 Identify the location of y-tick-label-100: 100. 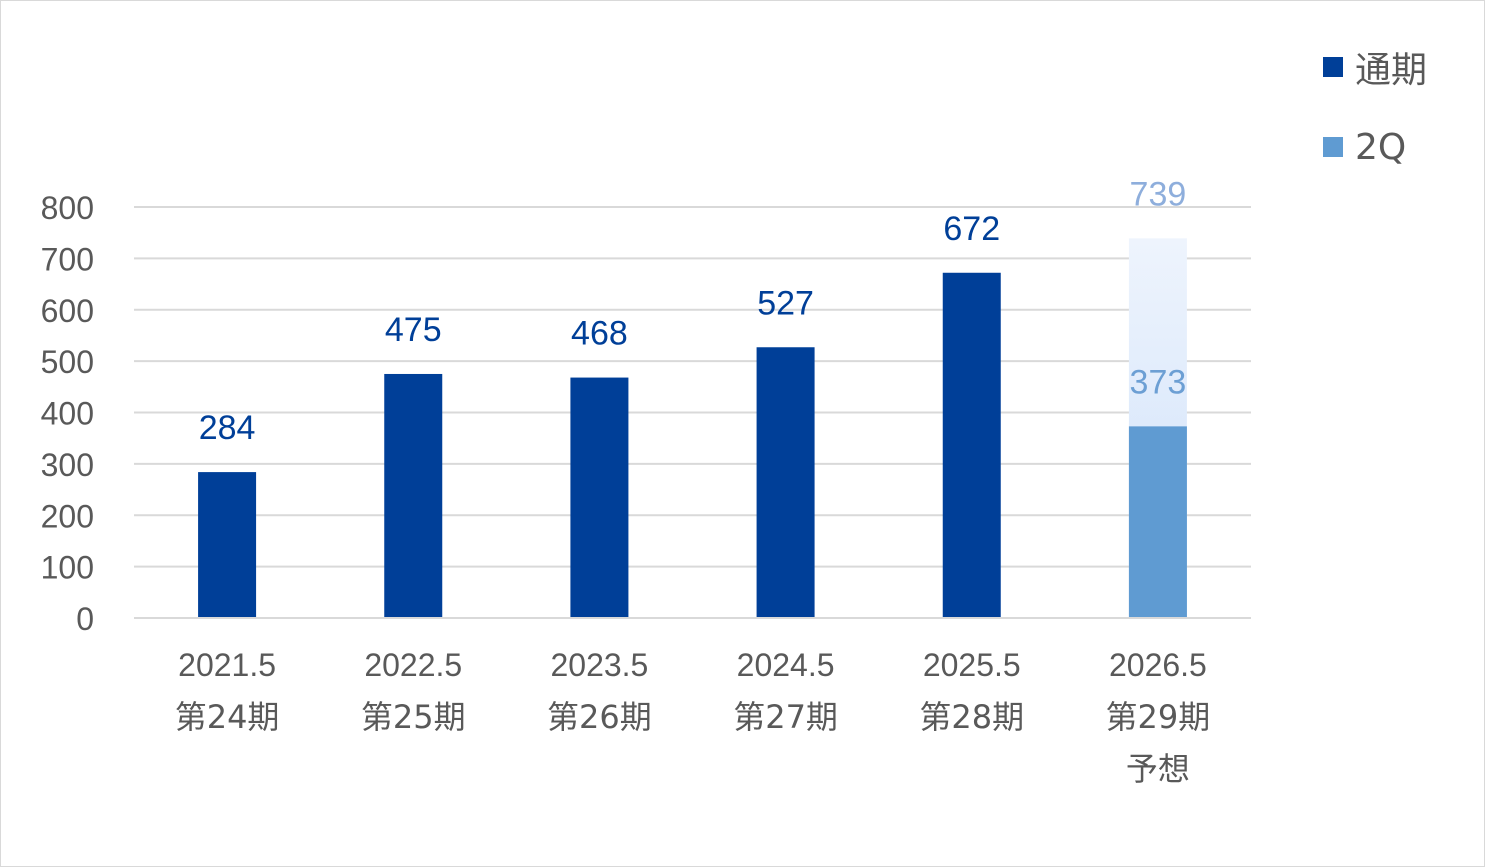
(67, 568).